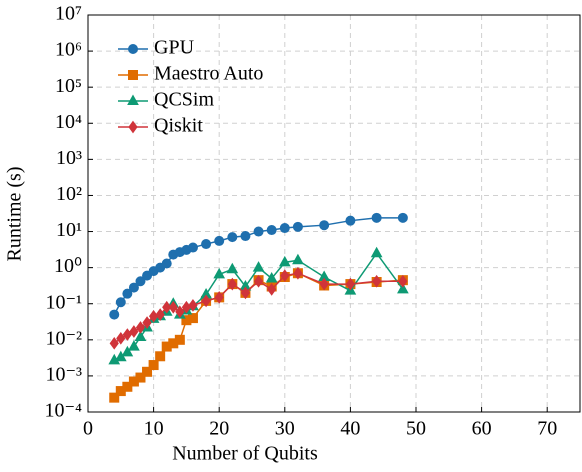 This screenshot has height=472, width=582. Describe the element at coordinates (174, 48) in the screenshot. I see `legend-label: GPU` at that location.